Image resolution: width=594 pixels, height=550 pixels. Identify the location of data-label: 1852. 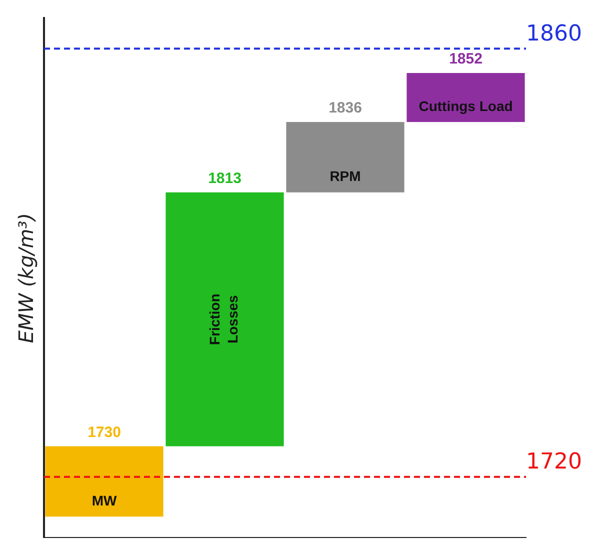
(465, 59).